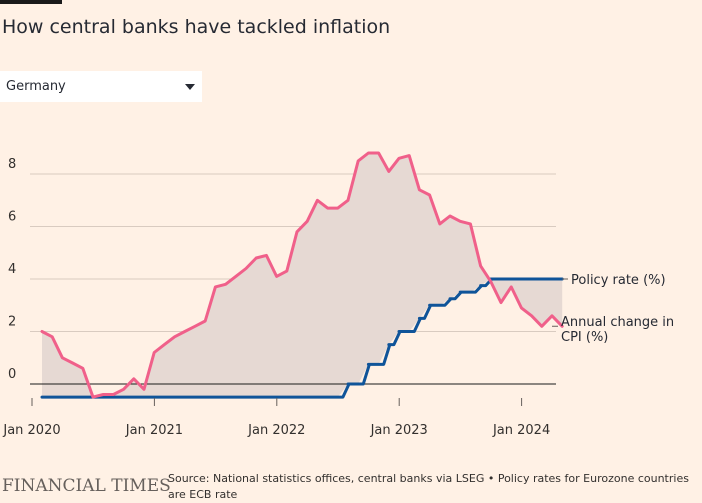 This screenshot has width=702, height=503. I want to click on x-tick-label: Jan 2020, so click(31, 430).